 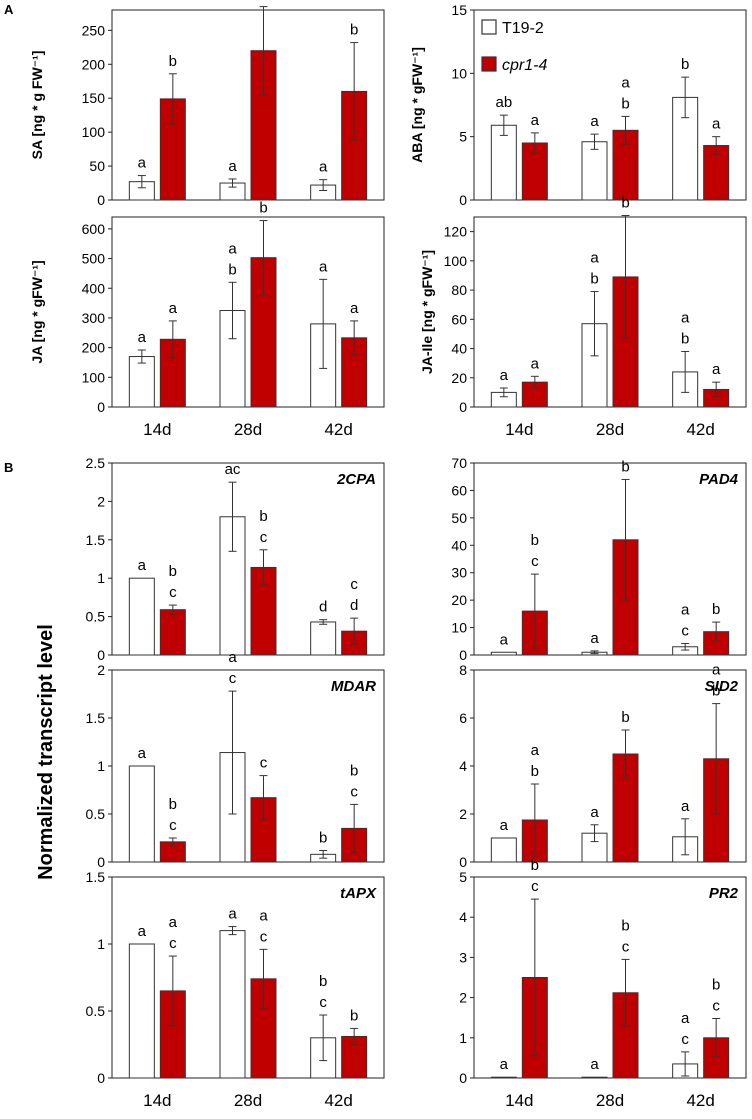 What do you see at coordinates (523, 28) in the screenshot?
I see `legend-label-t19-2: T19-2` at bounding box center [523, 28].